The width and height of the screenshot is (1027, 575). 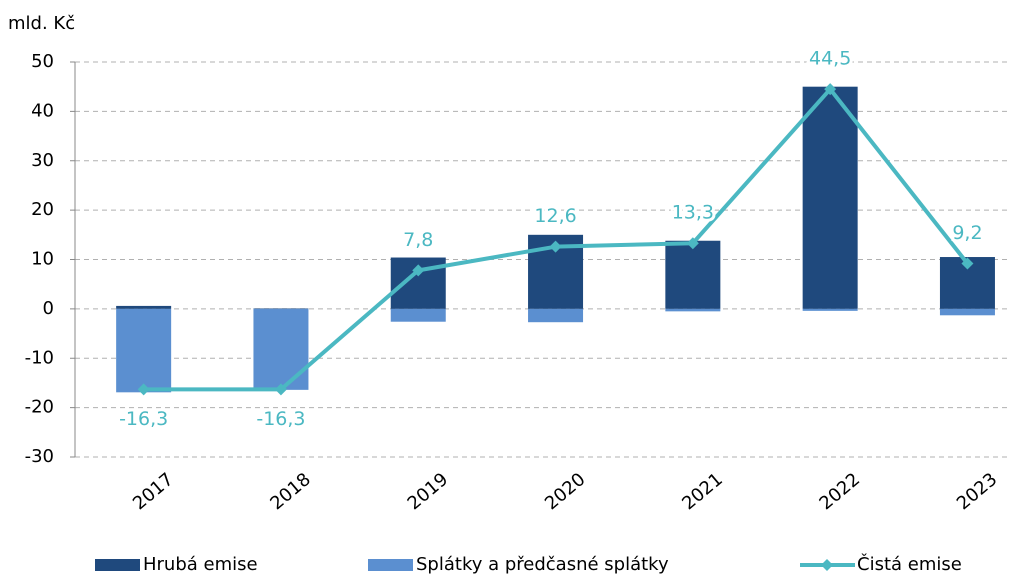 I want to click on y-tick-label: 50, so click(x=42, y=61).